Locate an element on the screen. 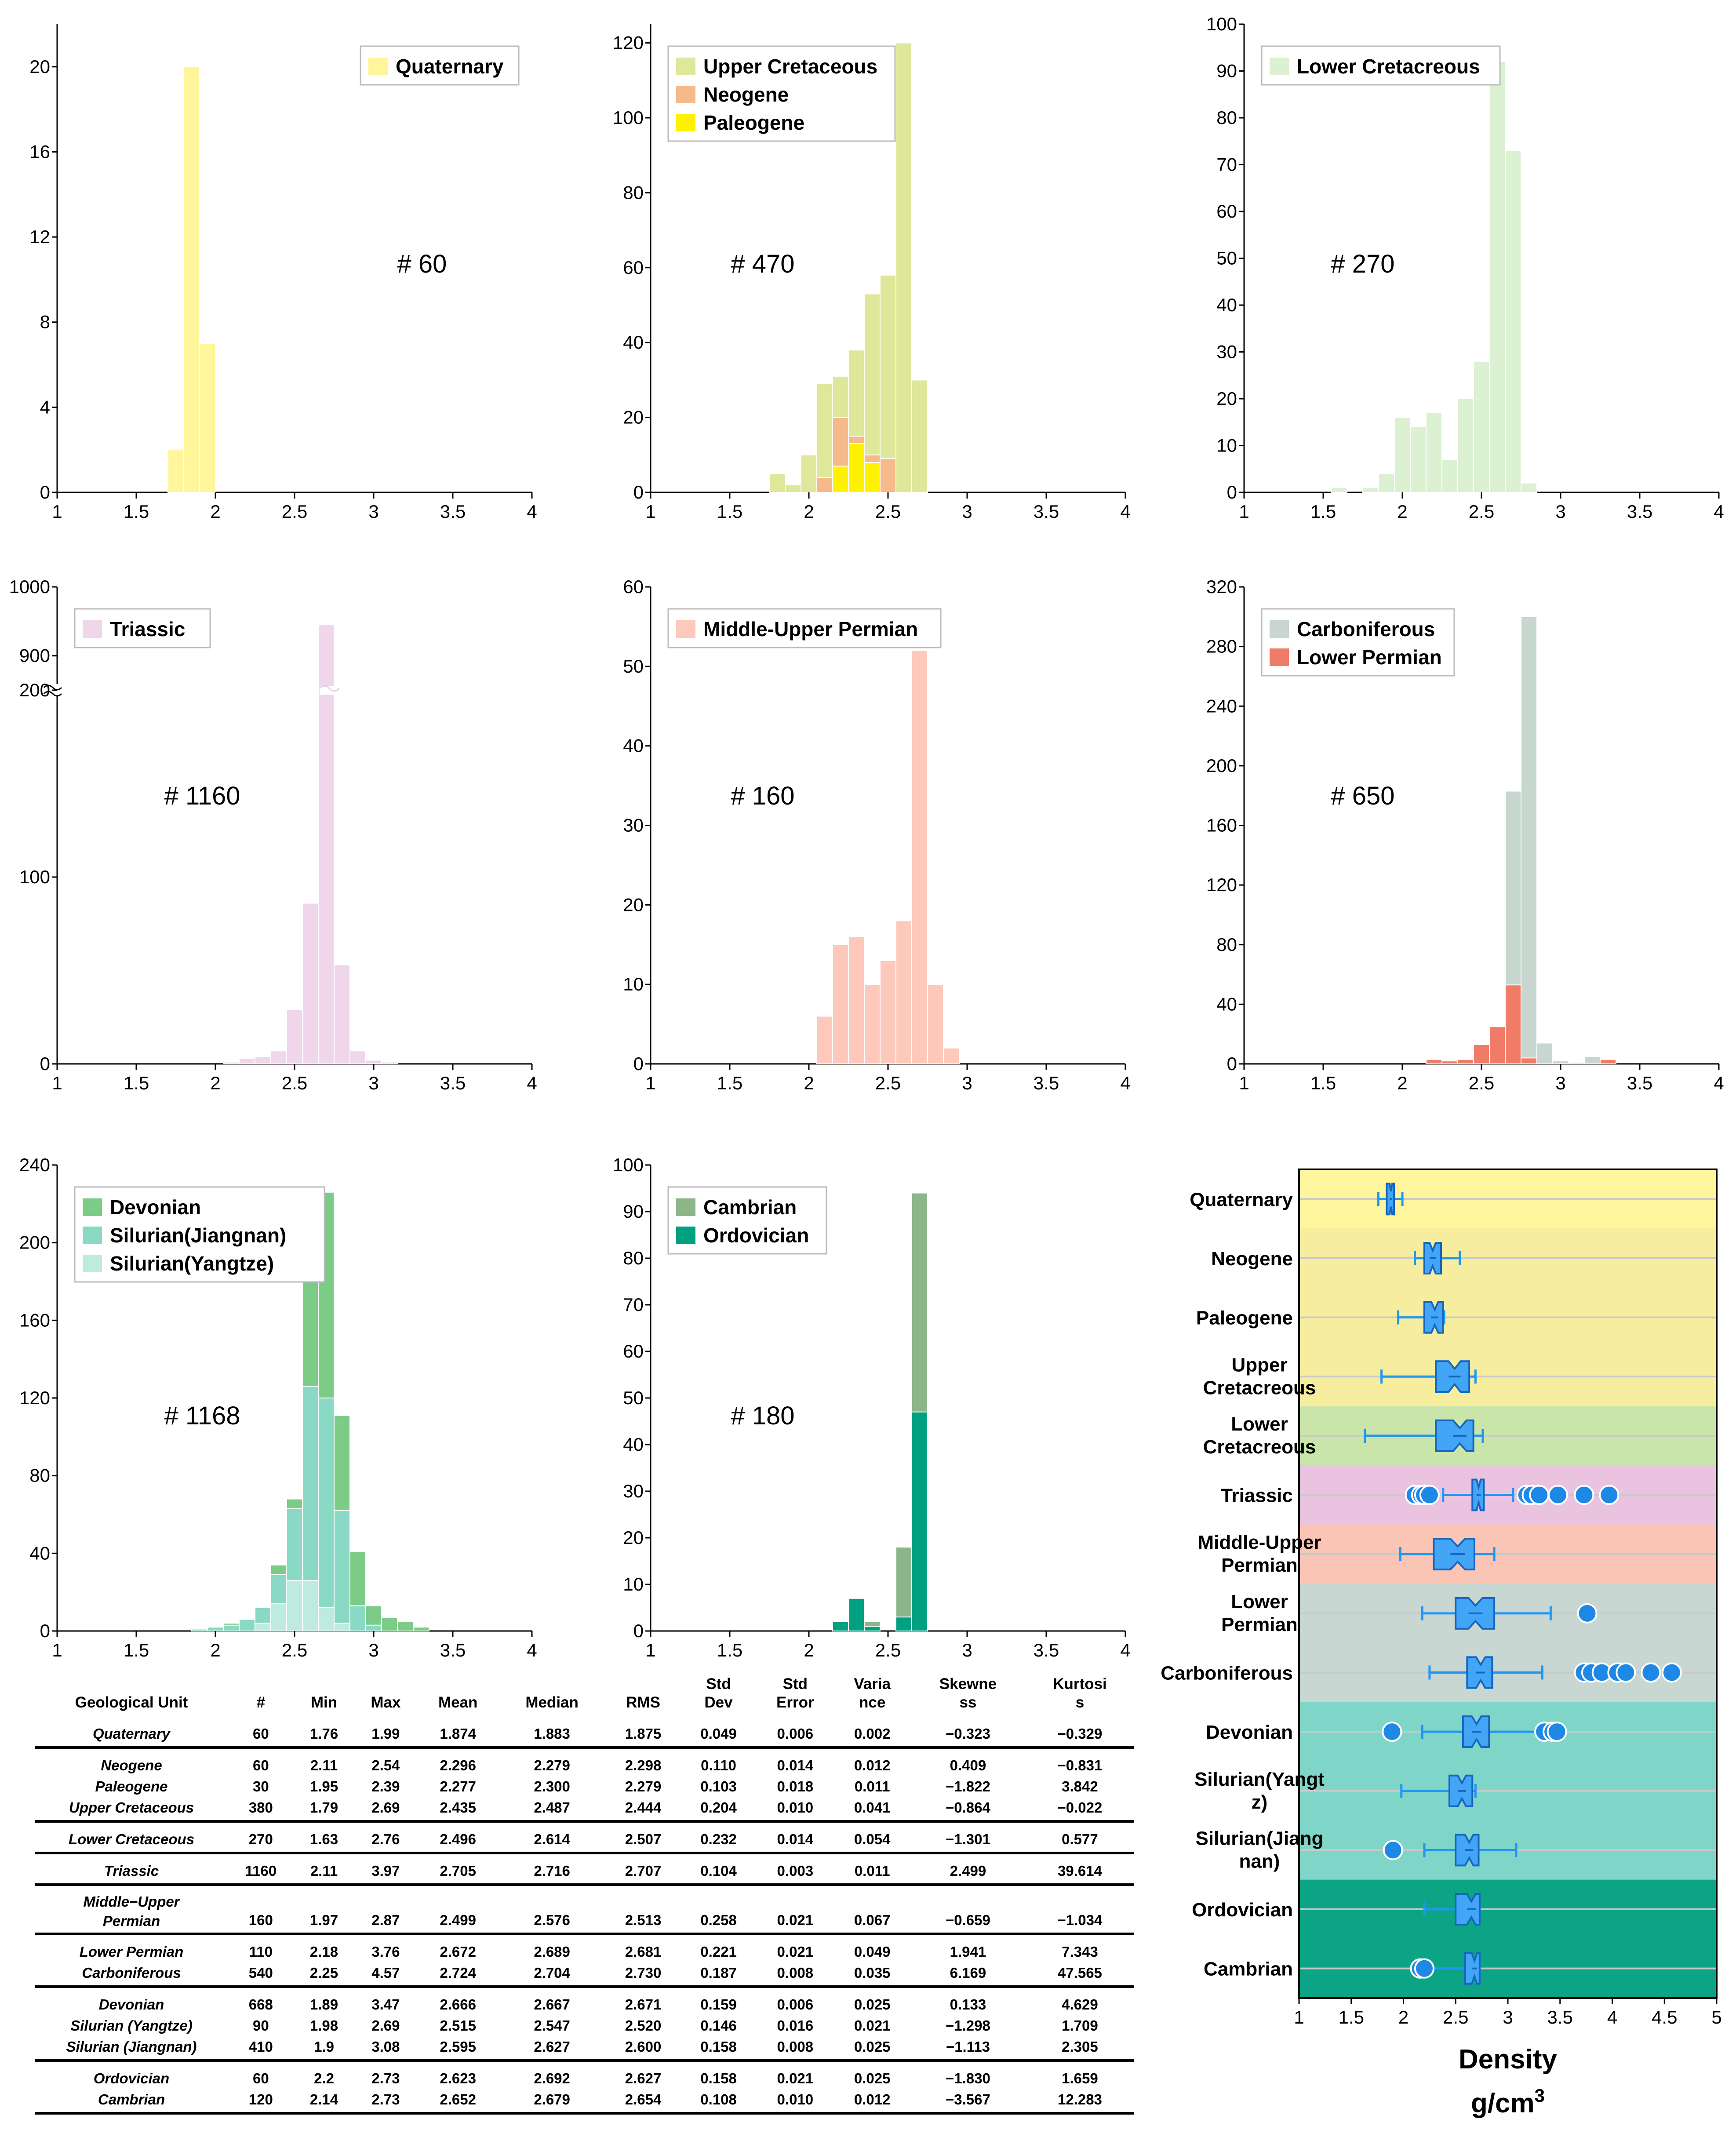 This screenshot has height=2137, width=1736. cell-line: 2.300 is located at coordinates (552, 1786).